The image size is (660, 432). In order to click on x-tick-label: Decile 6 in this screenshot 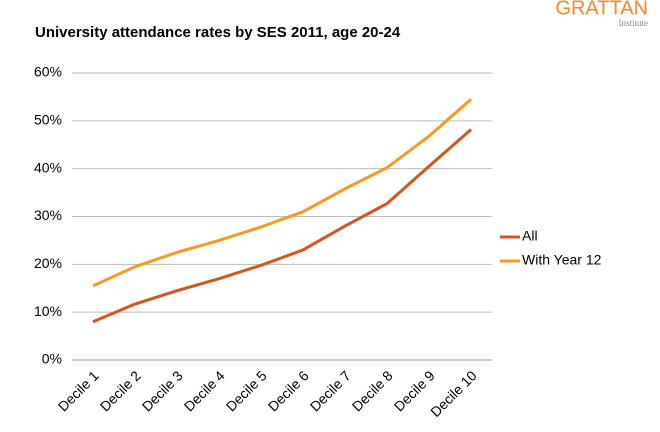, I will do `click(288, 390)`.